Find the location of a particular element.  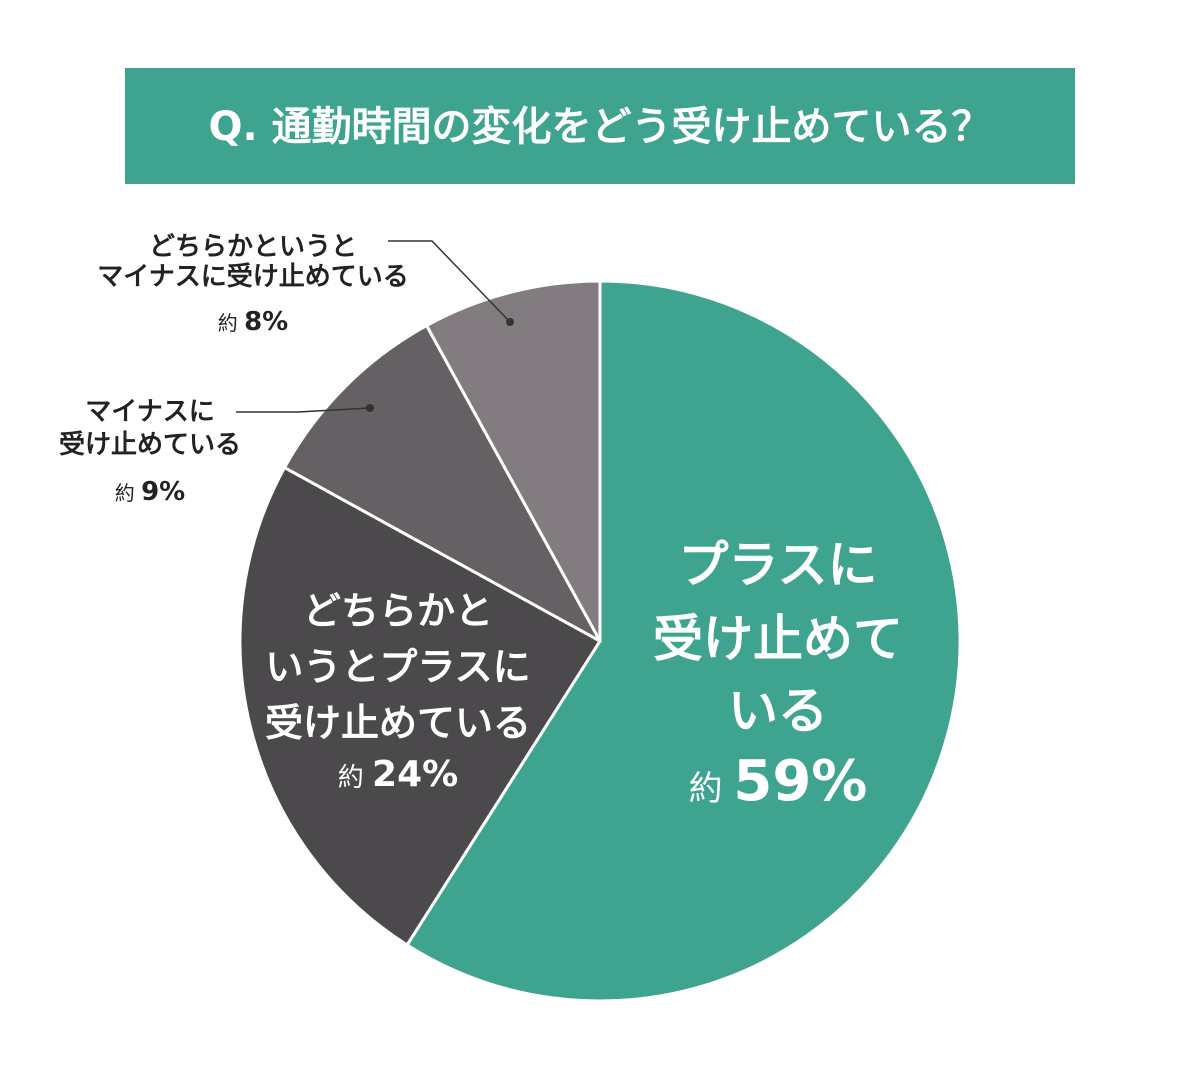

pie-slice-somewhat-plus is located at coordinates (420, 706).